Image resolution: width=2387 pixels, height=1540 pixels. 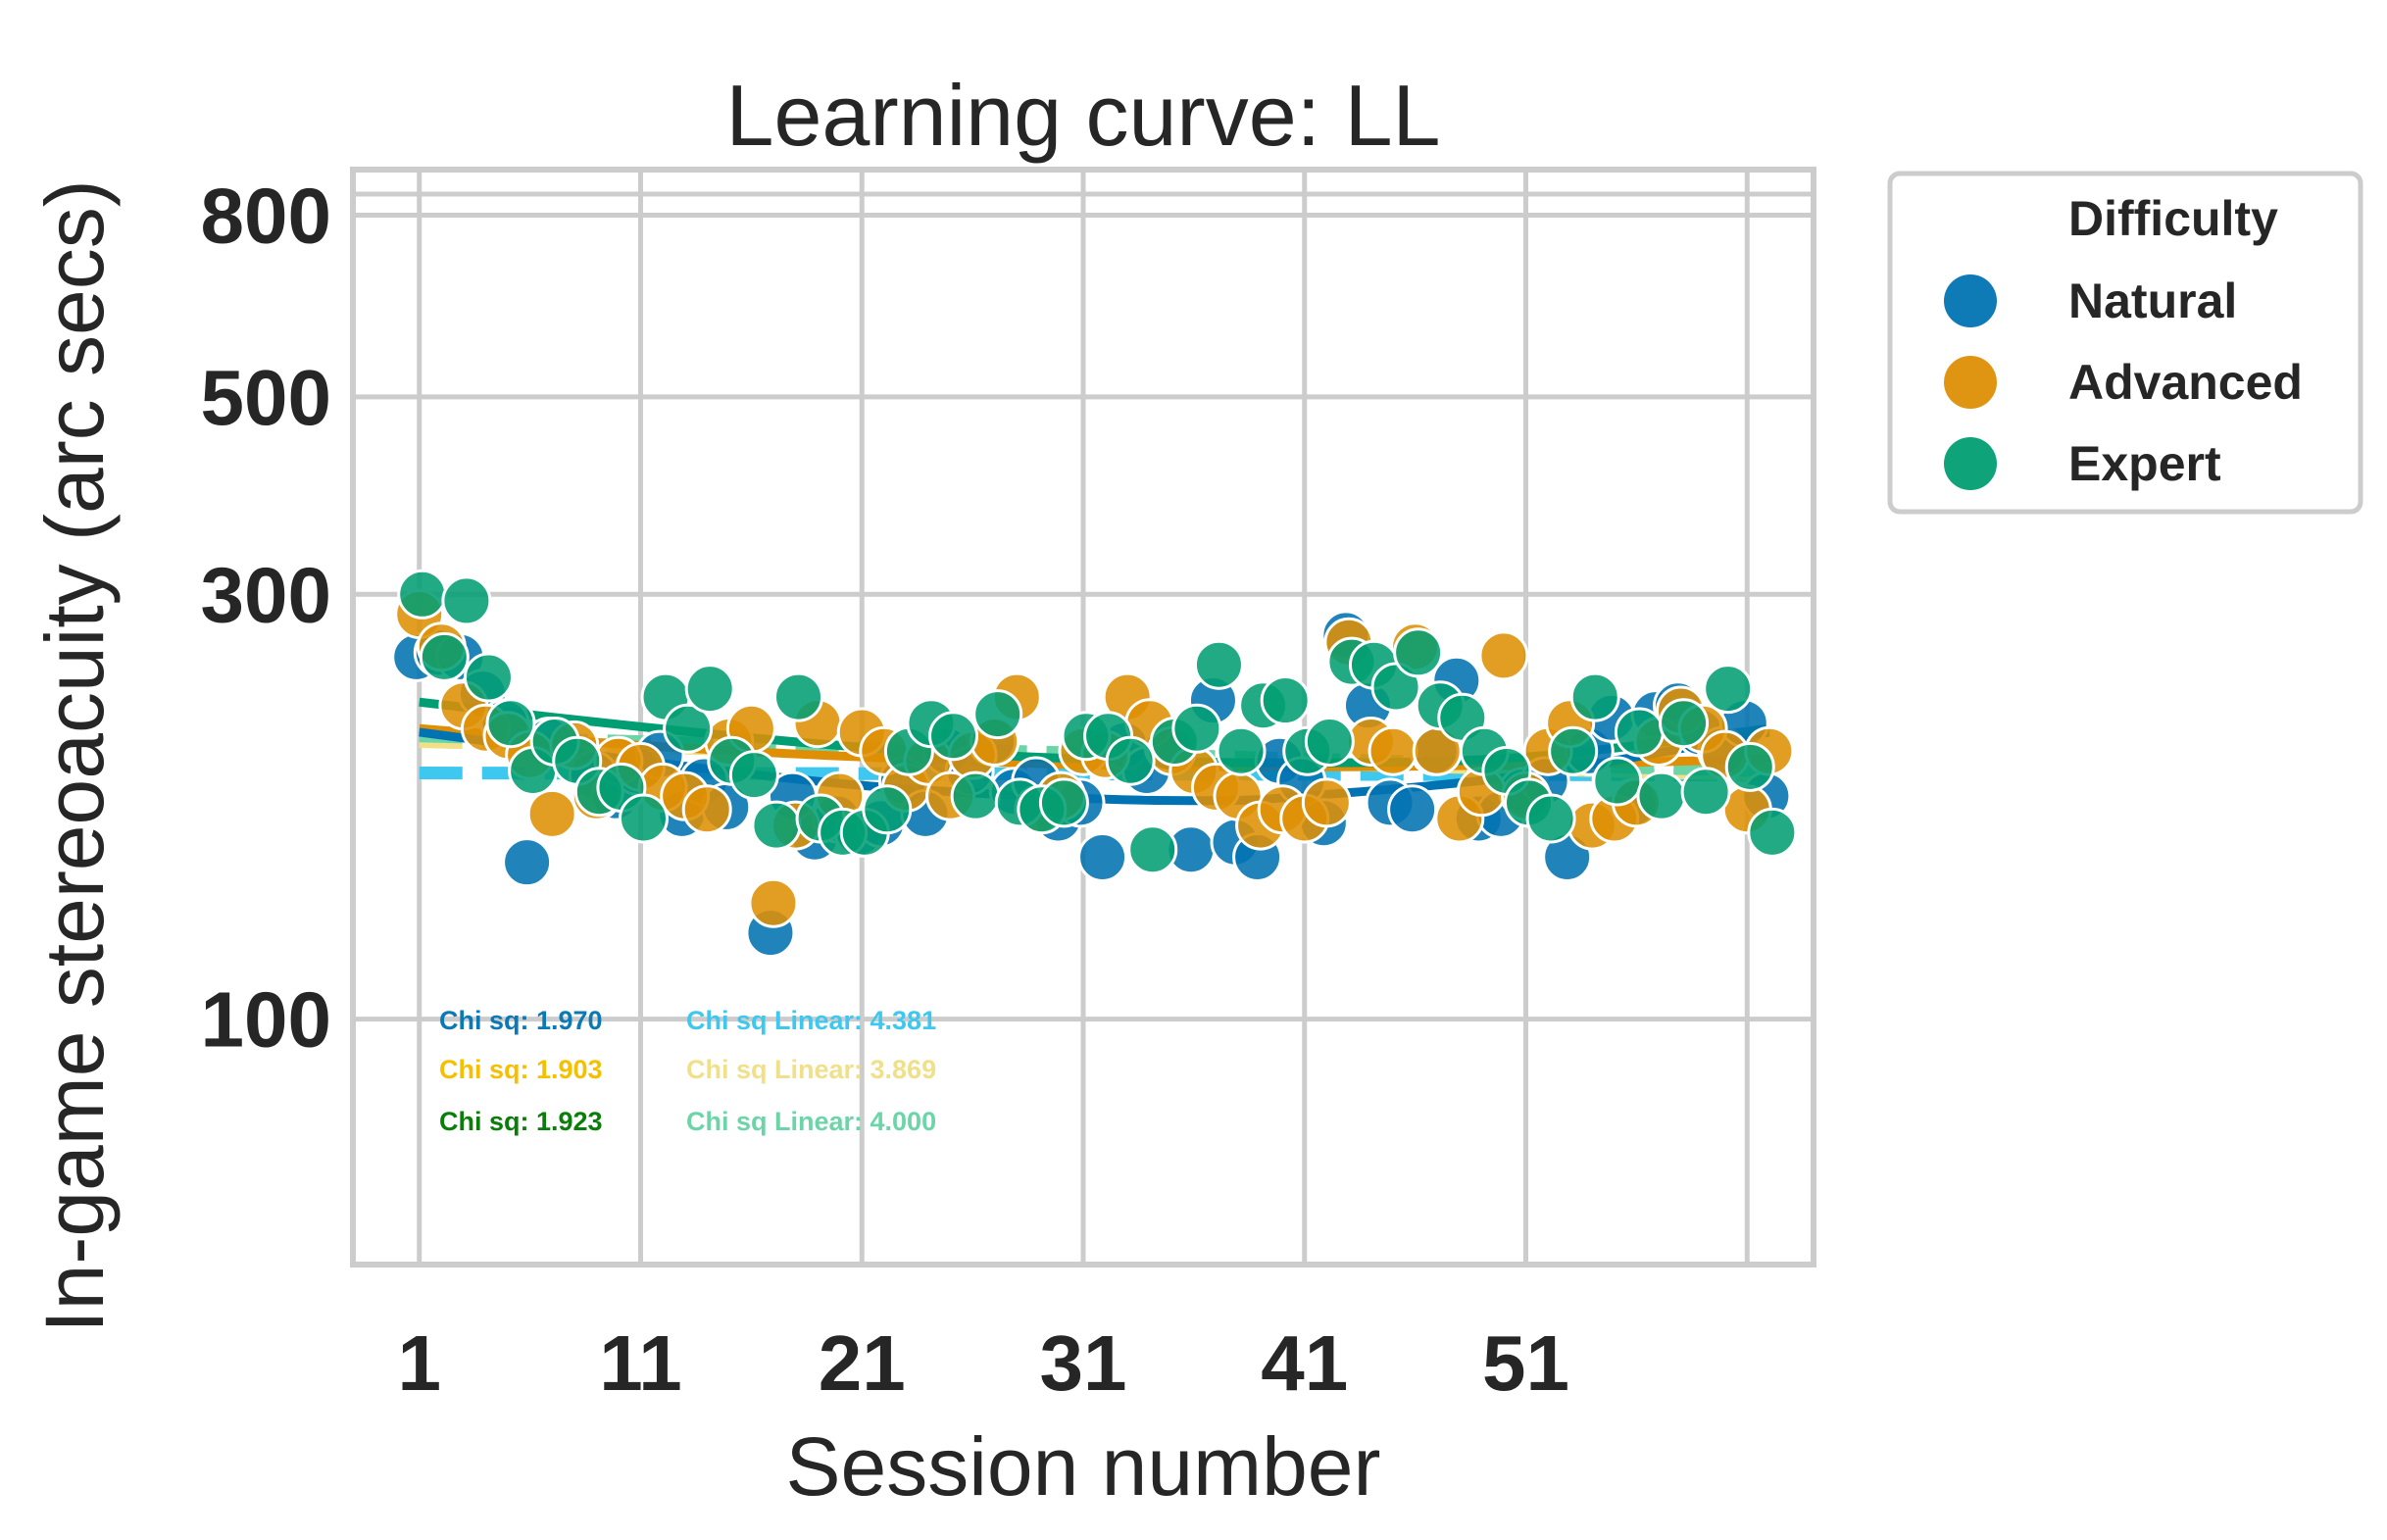 What do you see at coordinates (1094, 764) in the screenshot?
I see `data-points` at bounding box center [1094, 764].